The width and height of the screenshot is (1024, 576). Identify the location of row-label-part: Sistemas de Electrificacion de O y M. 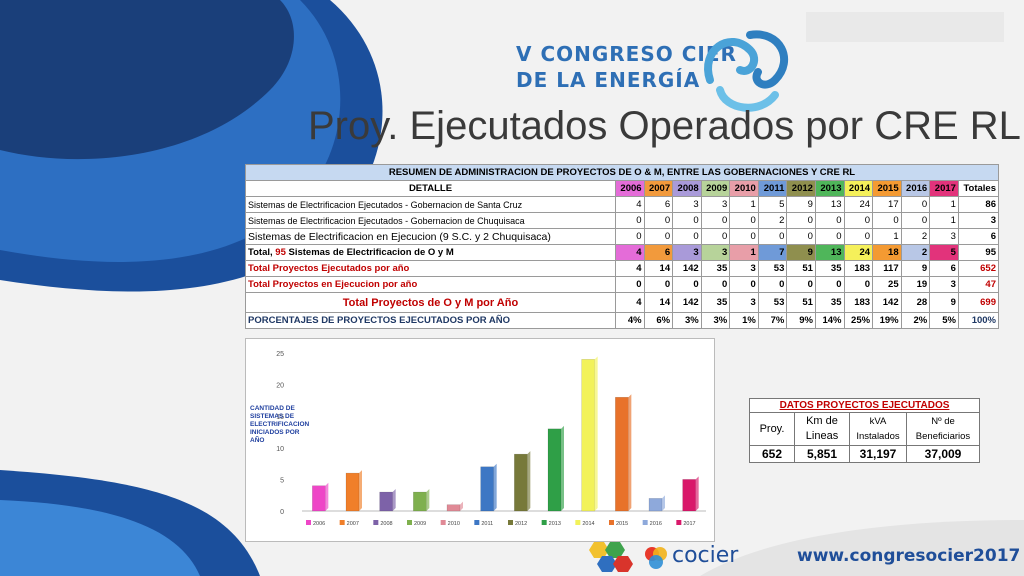
(369, 252).